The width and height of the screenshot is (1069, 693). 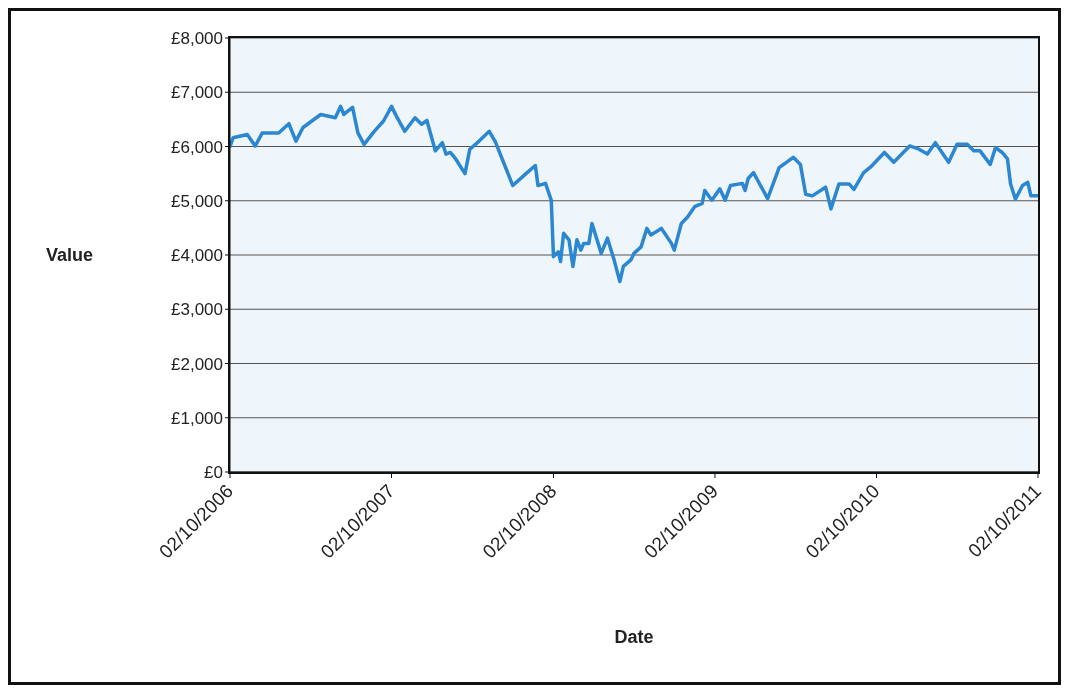 I want to click on y-tick-label: £8,000, so click(x=197, y=39).